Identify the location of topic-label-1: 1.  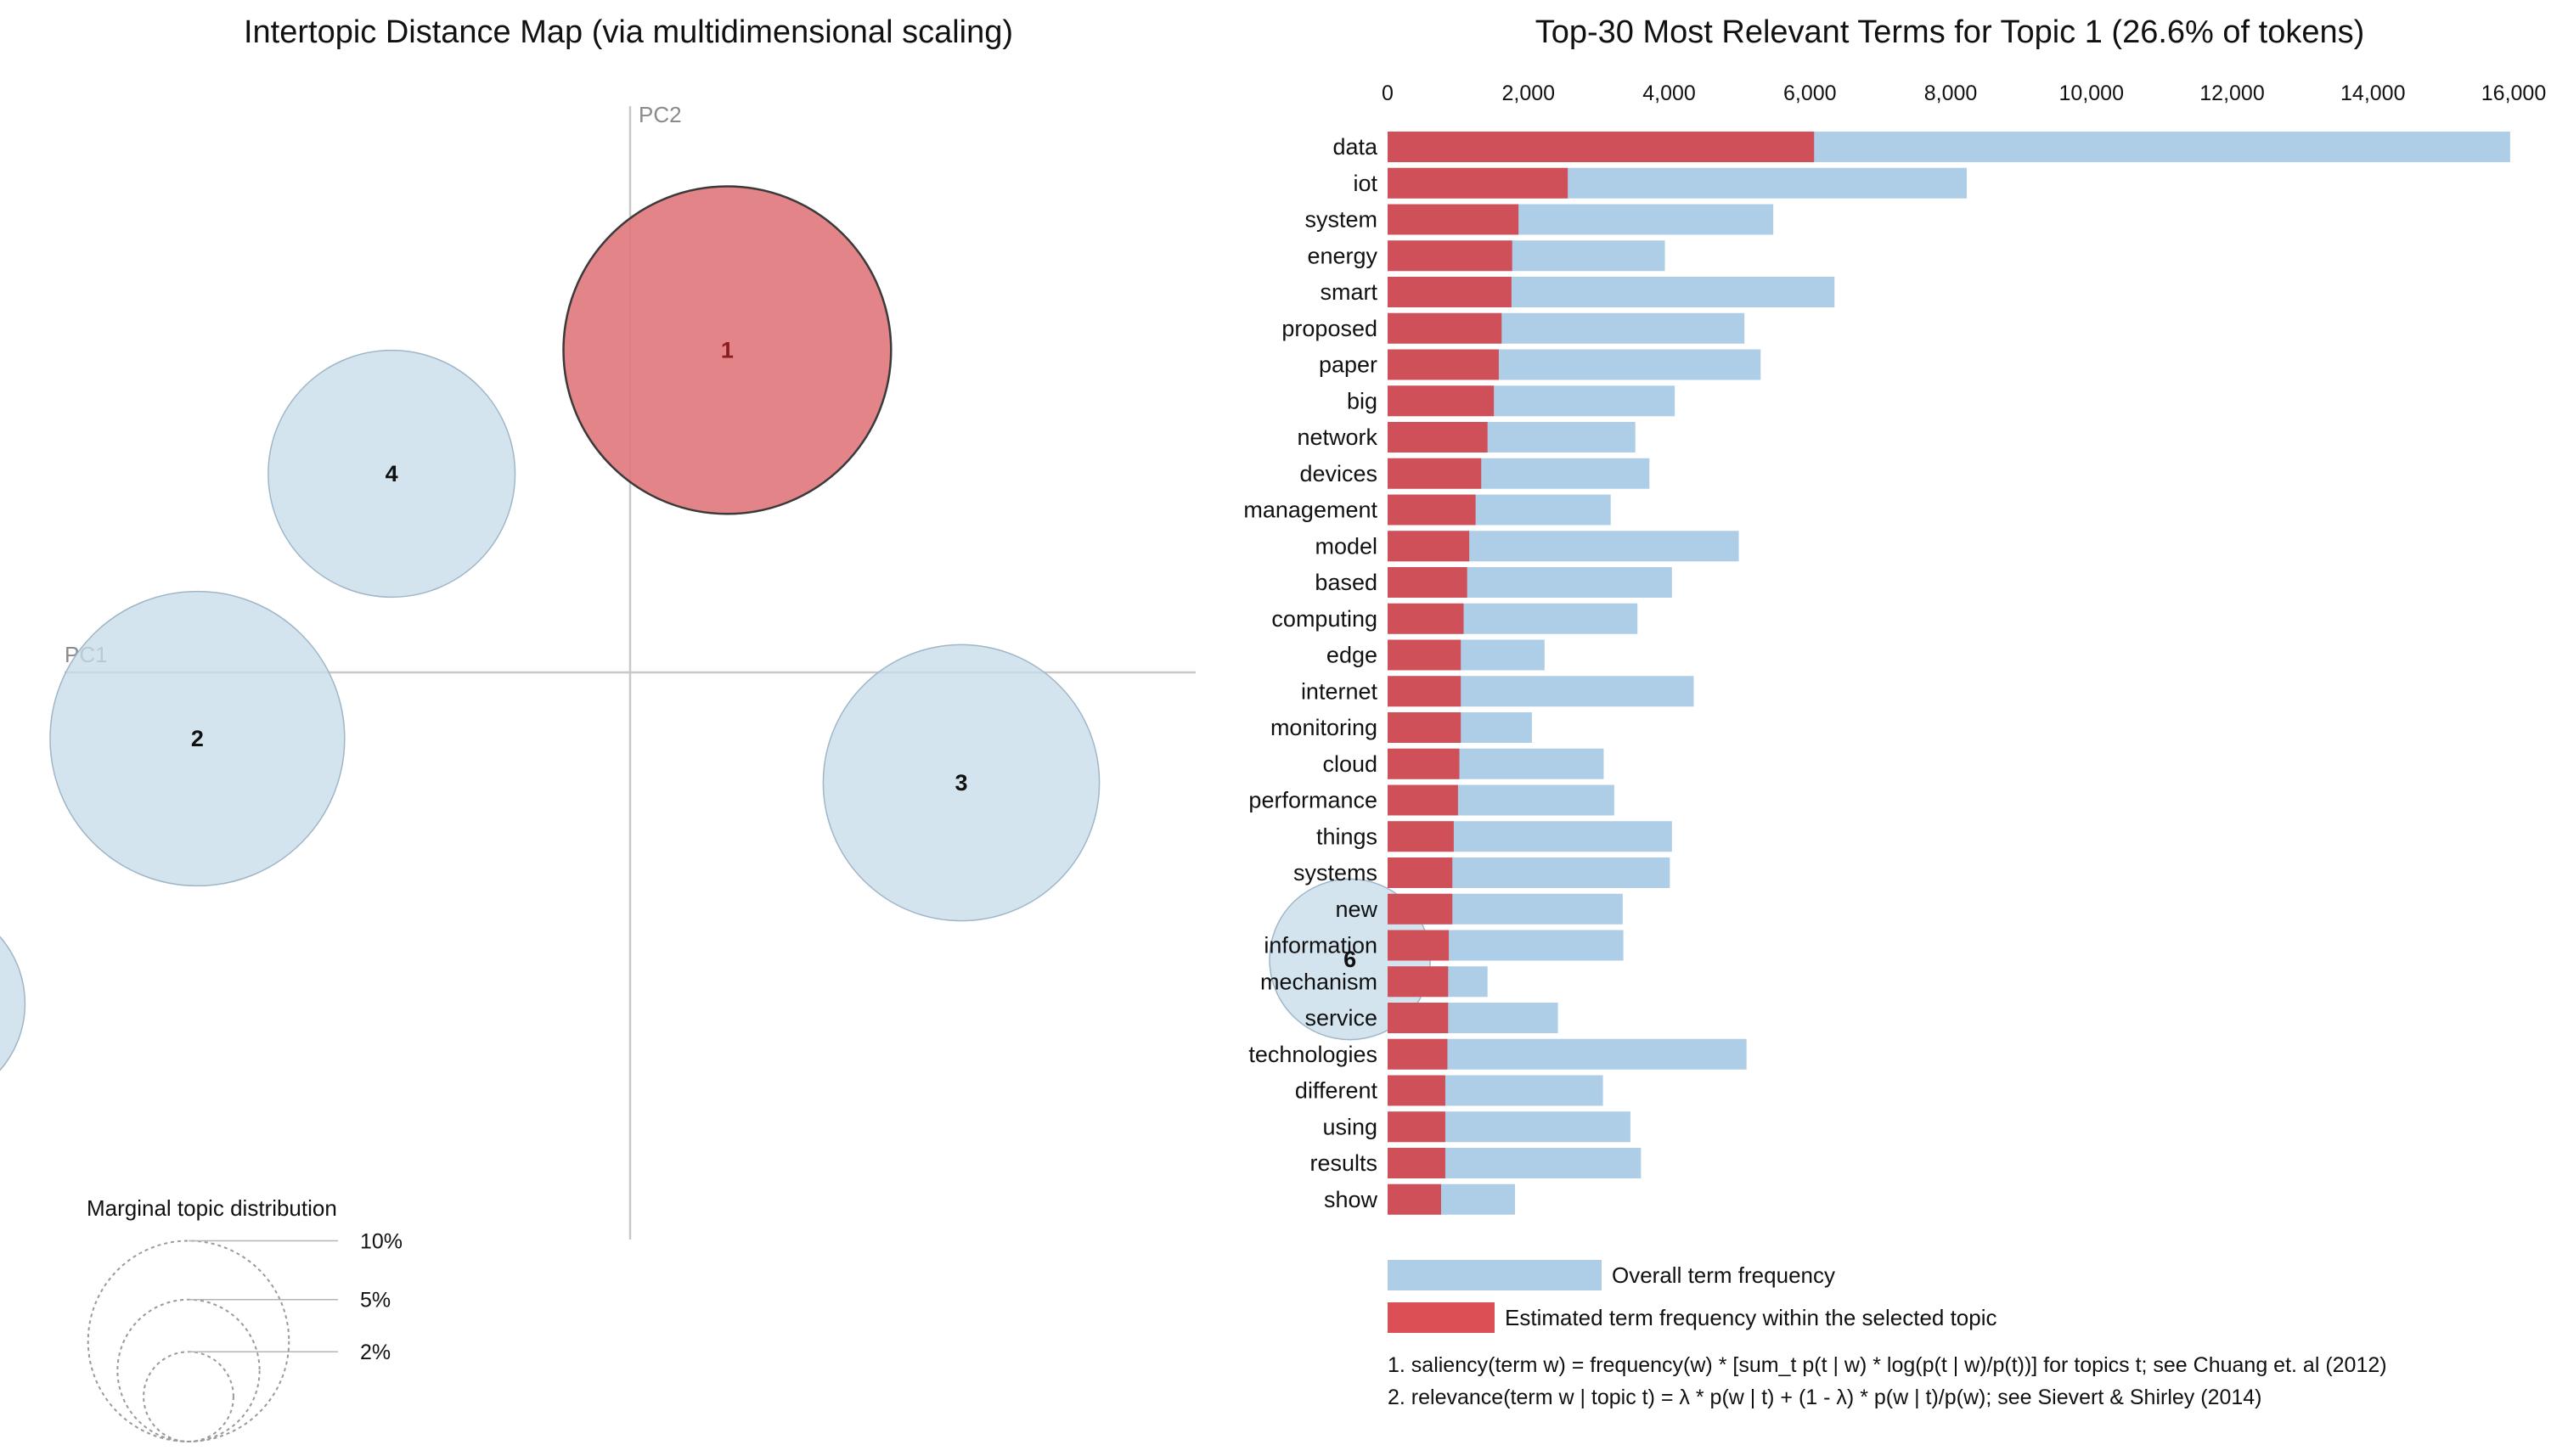
(727, 350).